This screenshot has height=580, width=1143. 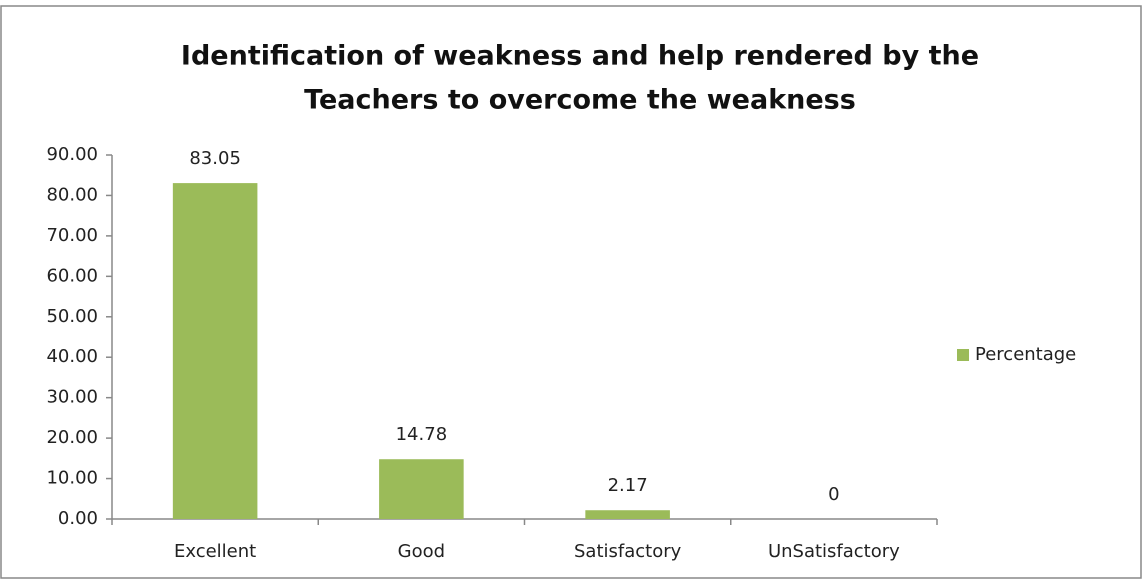 I want to click on y-tick-label: 40.00, so click(x=72, y=356).